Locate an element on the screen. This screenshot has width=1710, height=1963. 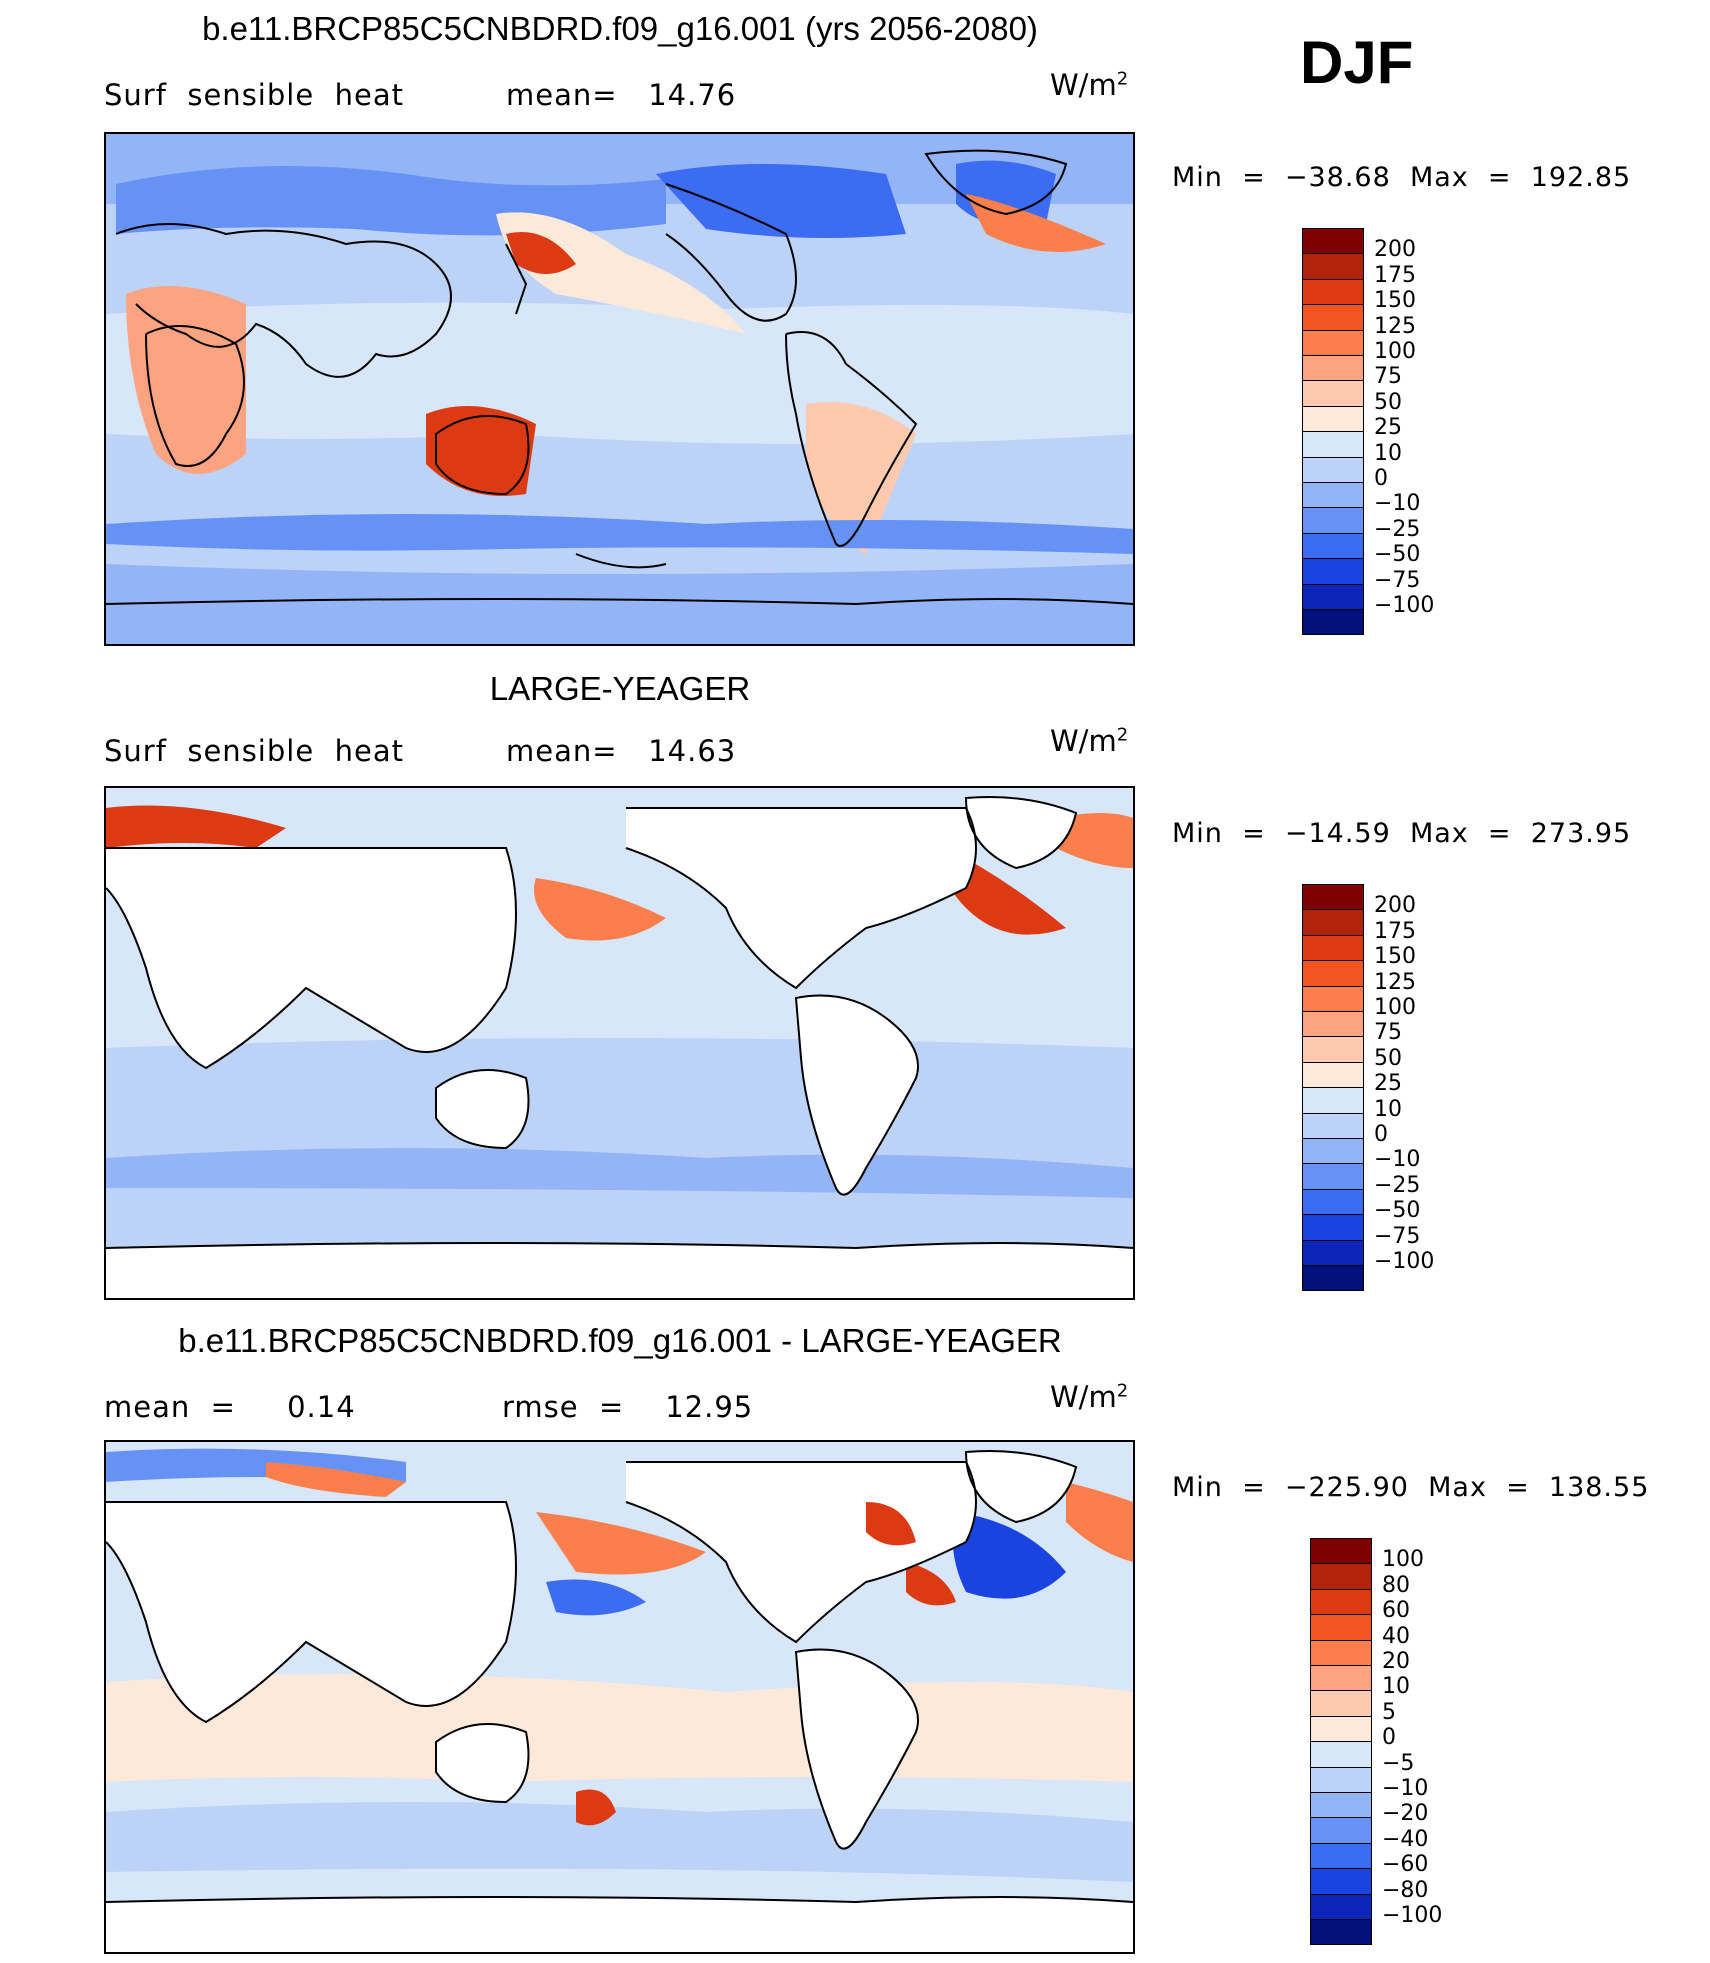
japan-hot is located at coordinates (541, 253).